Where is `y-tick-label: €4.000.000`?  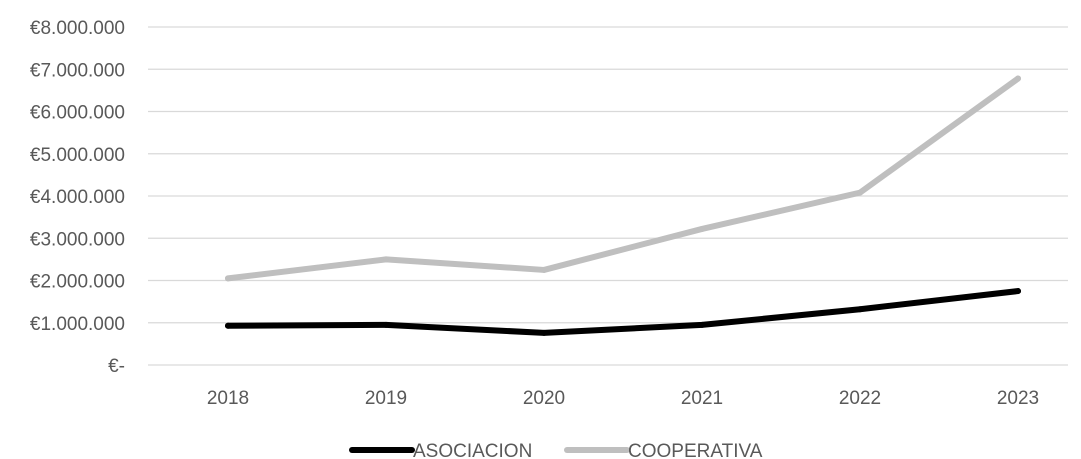
y-tick-label: €4.000.000 is located at coordinates (77, 197).